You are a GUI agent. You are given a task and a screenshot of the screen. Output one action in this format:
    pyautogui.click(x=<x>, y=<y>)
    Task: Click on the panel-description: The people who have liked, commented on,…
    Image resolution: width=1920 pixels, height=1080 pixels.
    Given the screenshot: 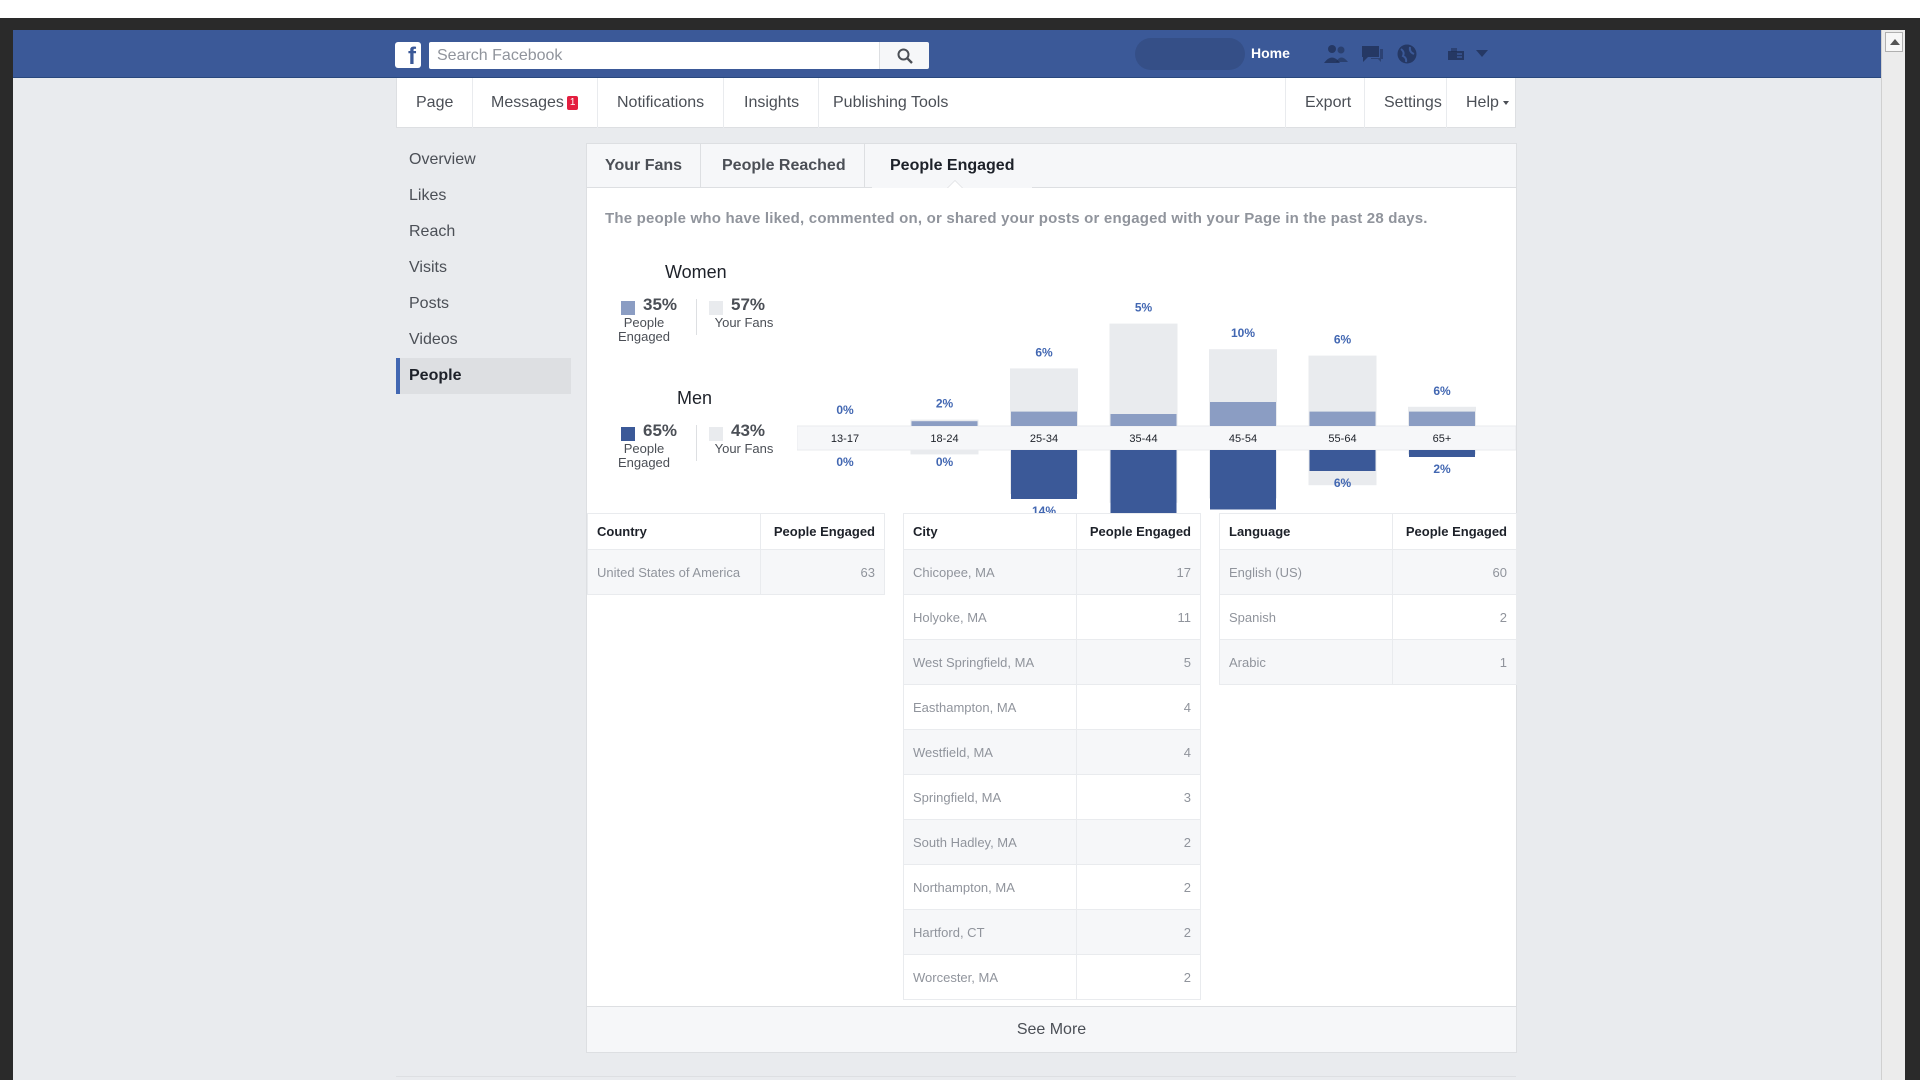 What is the action you would take?
    pyautogui.click(x=1016, y=218)
    